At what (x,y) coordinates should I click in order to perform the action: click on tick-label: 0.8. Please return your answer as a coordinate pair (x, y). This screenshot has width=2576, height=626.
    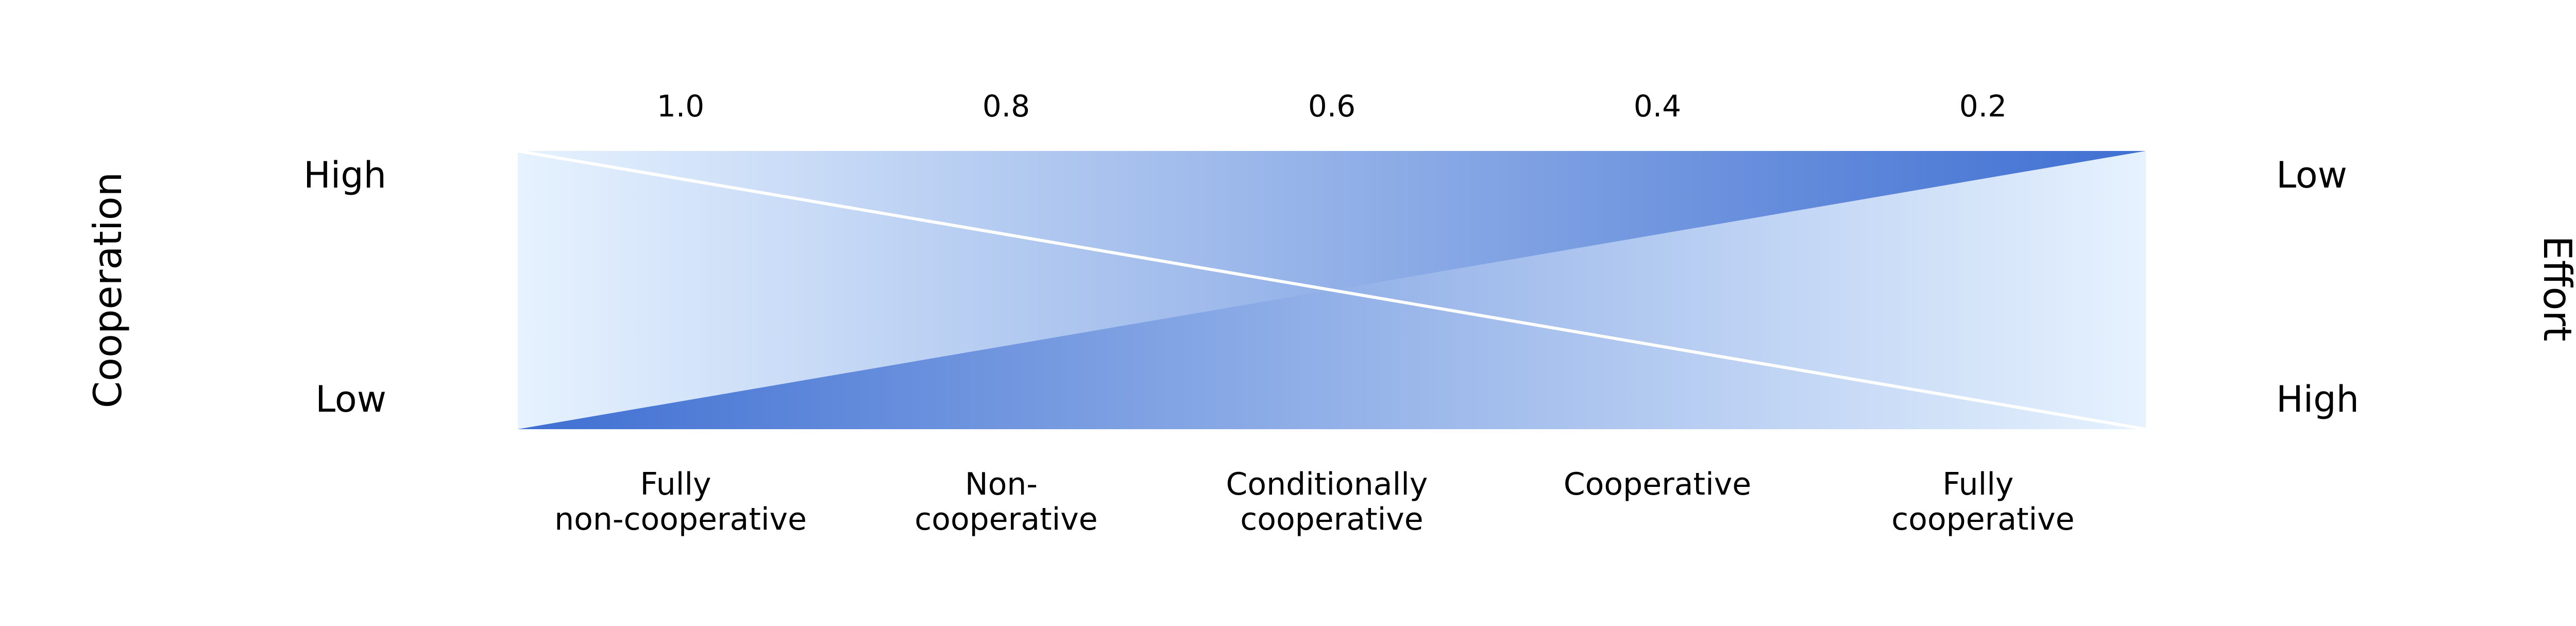
    Looking at the image, I should click on (1006, 106).